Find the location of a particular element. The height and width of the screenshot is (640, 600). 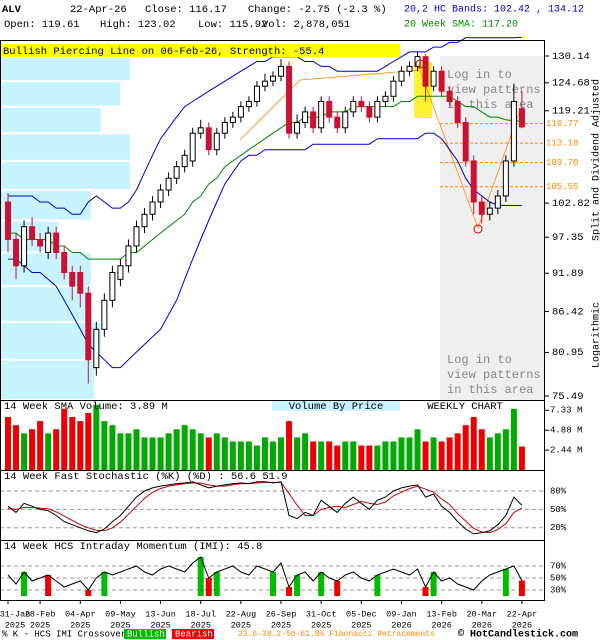

fib-label: 105.55 is located at coordinates (562, 187).